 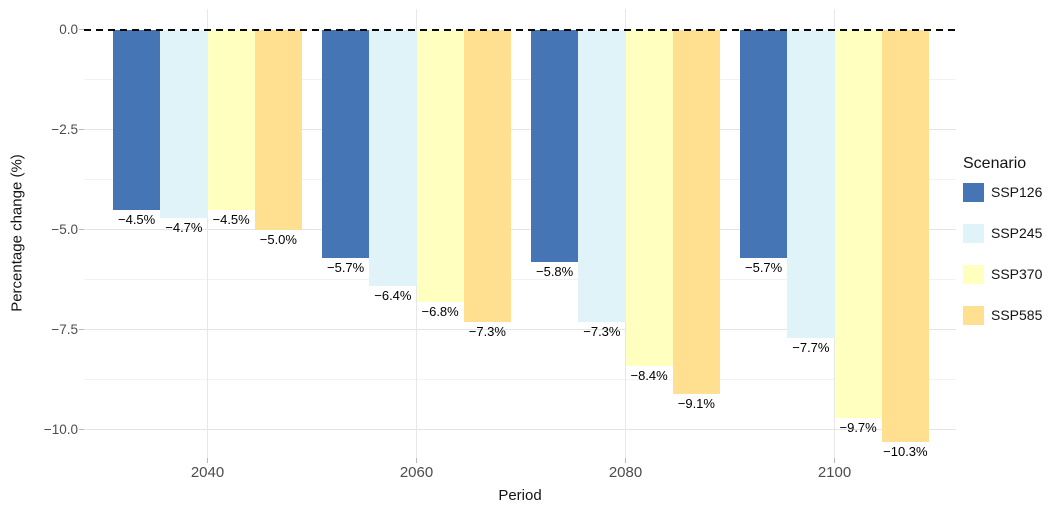 I want to click on legend-swatch-SSP370, so click(x=973, y=274).